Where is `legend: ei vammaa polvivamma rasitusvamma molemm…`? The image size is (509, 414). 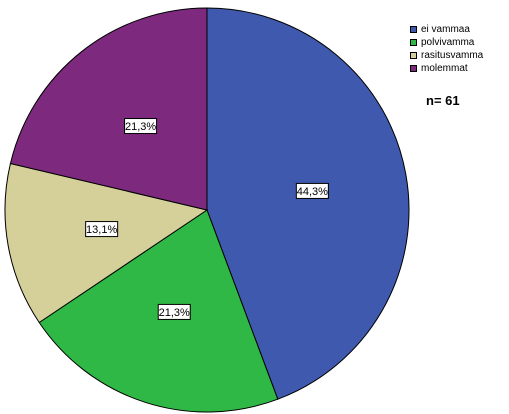 legend: ei vammaa polvivamma rasitusvamma molemm… is located at coordinates (446, 49).